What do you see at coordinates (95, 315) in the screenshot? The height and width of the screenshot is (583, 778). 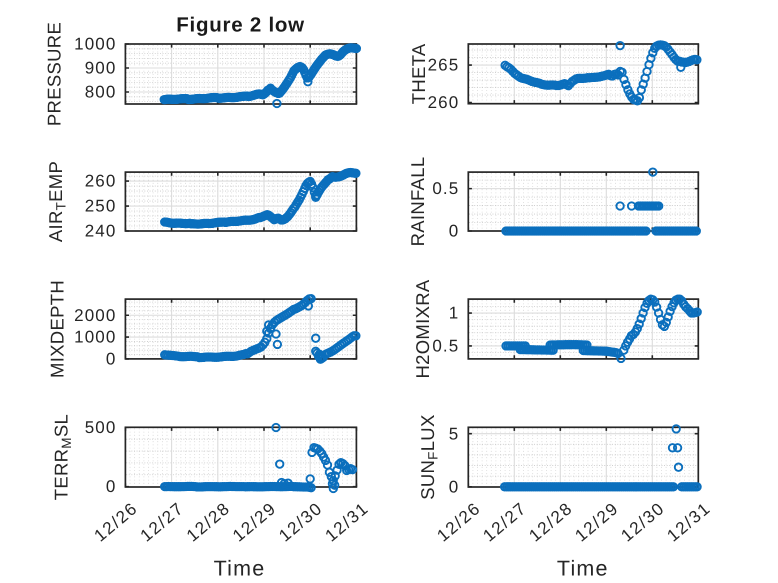 I see `svg-text: 2000` at bounding box center [95, 315].